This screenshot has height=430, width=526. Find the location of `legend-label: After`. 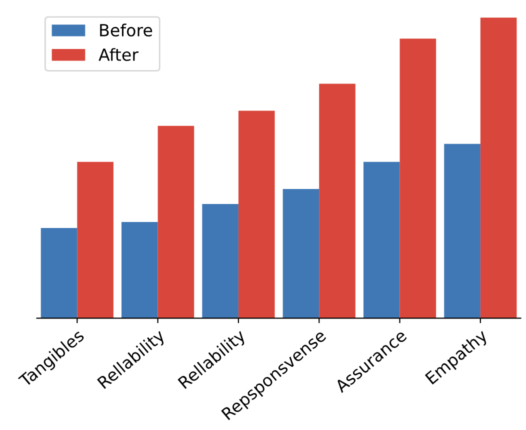

legend-label: After is located at coordinates (118, 54).